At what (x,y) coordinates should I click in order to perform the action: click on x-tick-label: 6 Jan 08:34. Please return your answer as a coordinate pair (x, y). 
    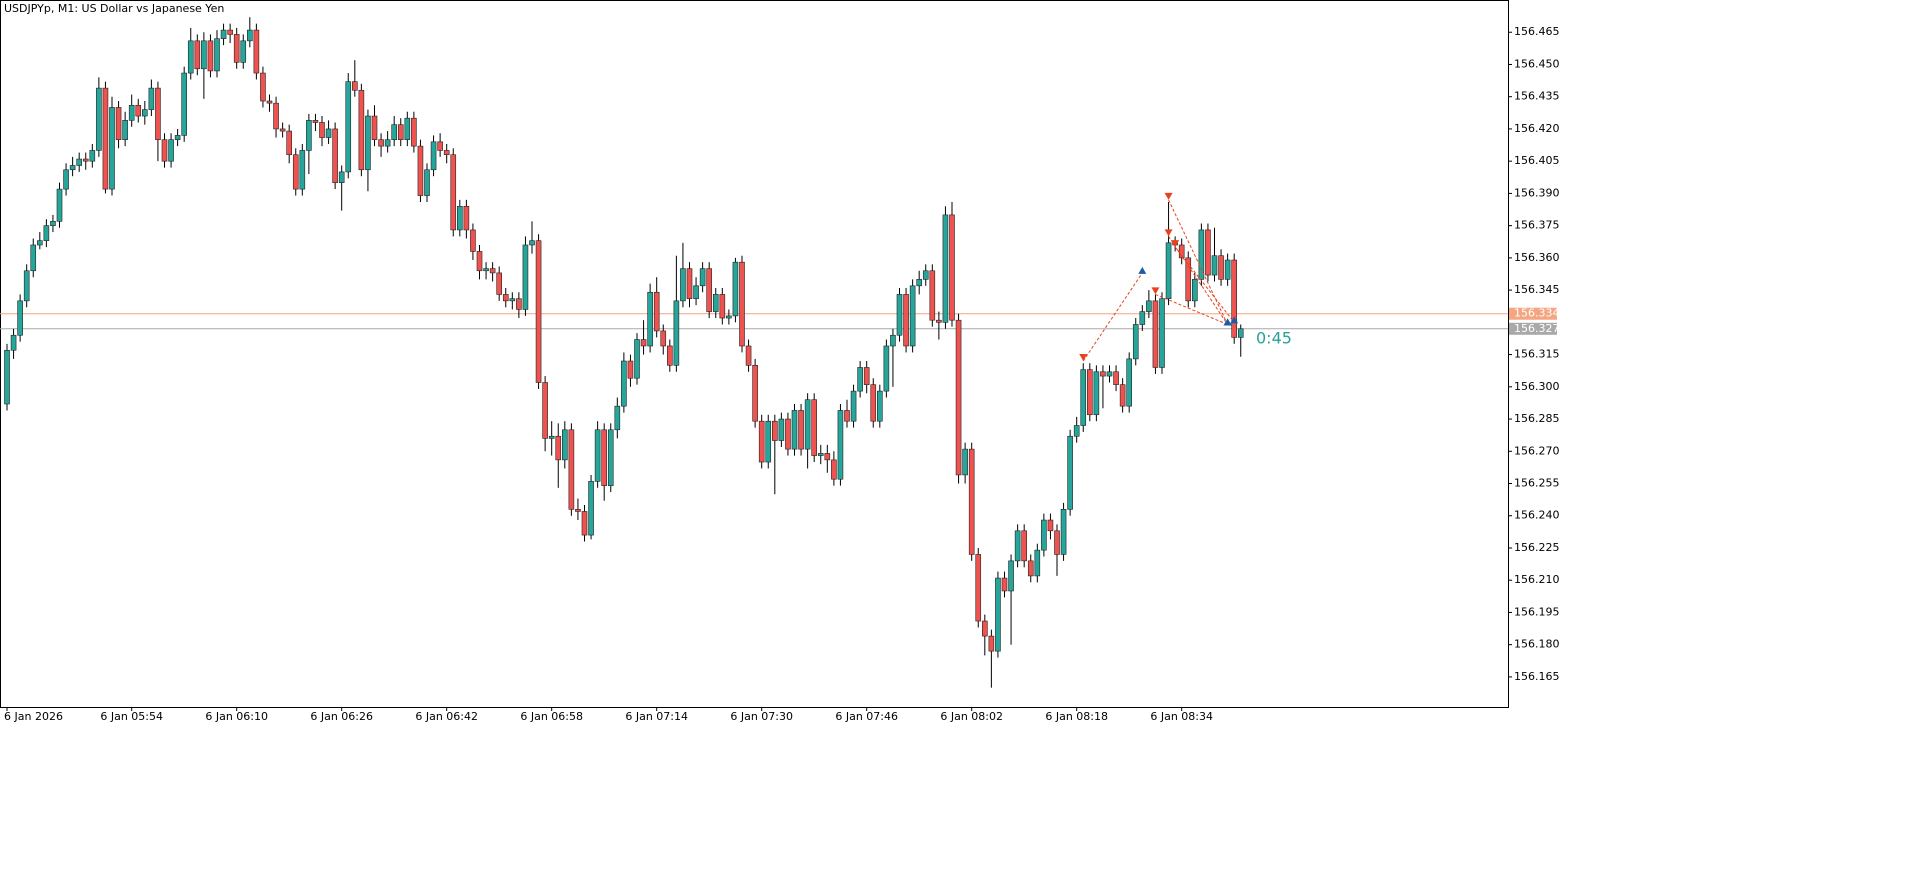
    Looking at the image, I should click on (1181, 716).